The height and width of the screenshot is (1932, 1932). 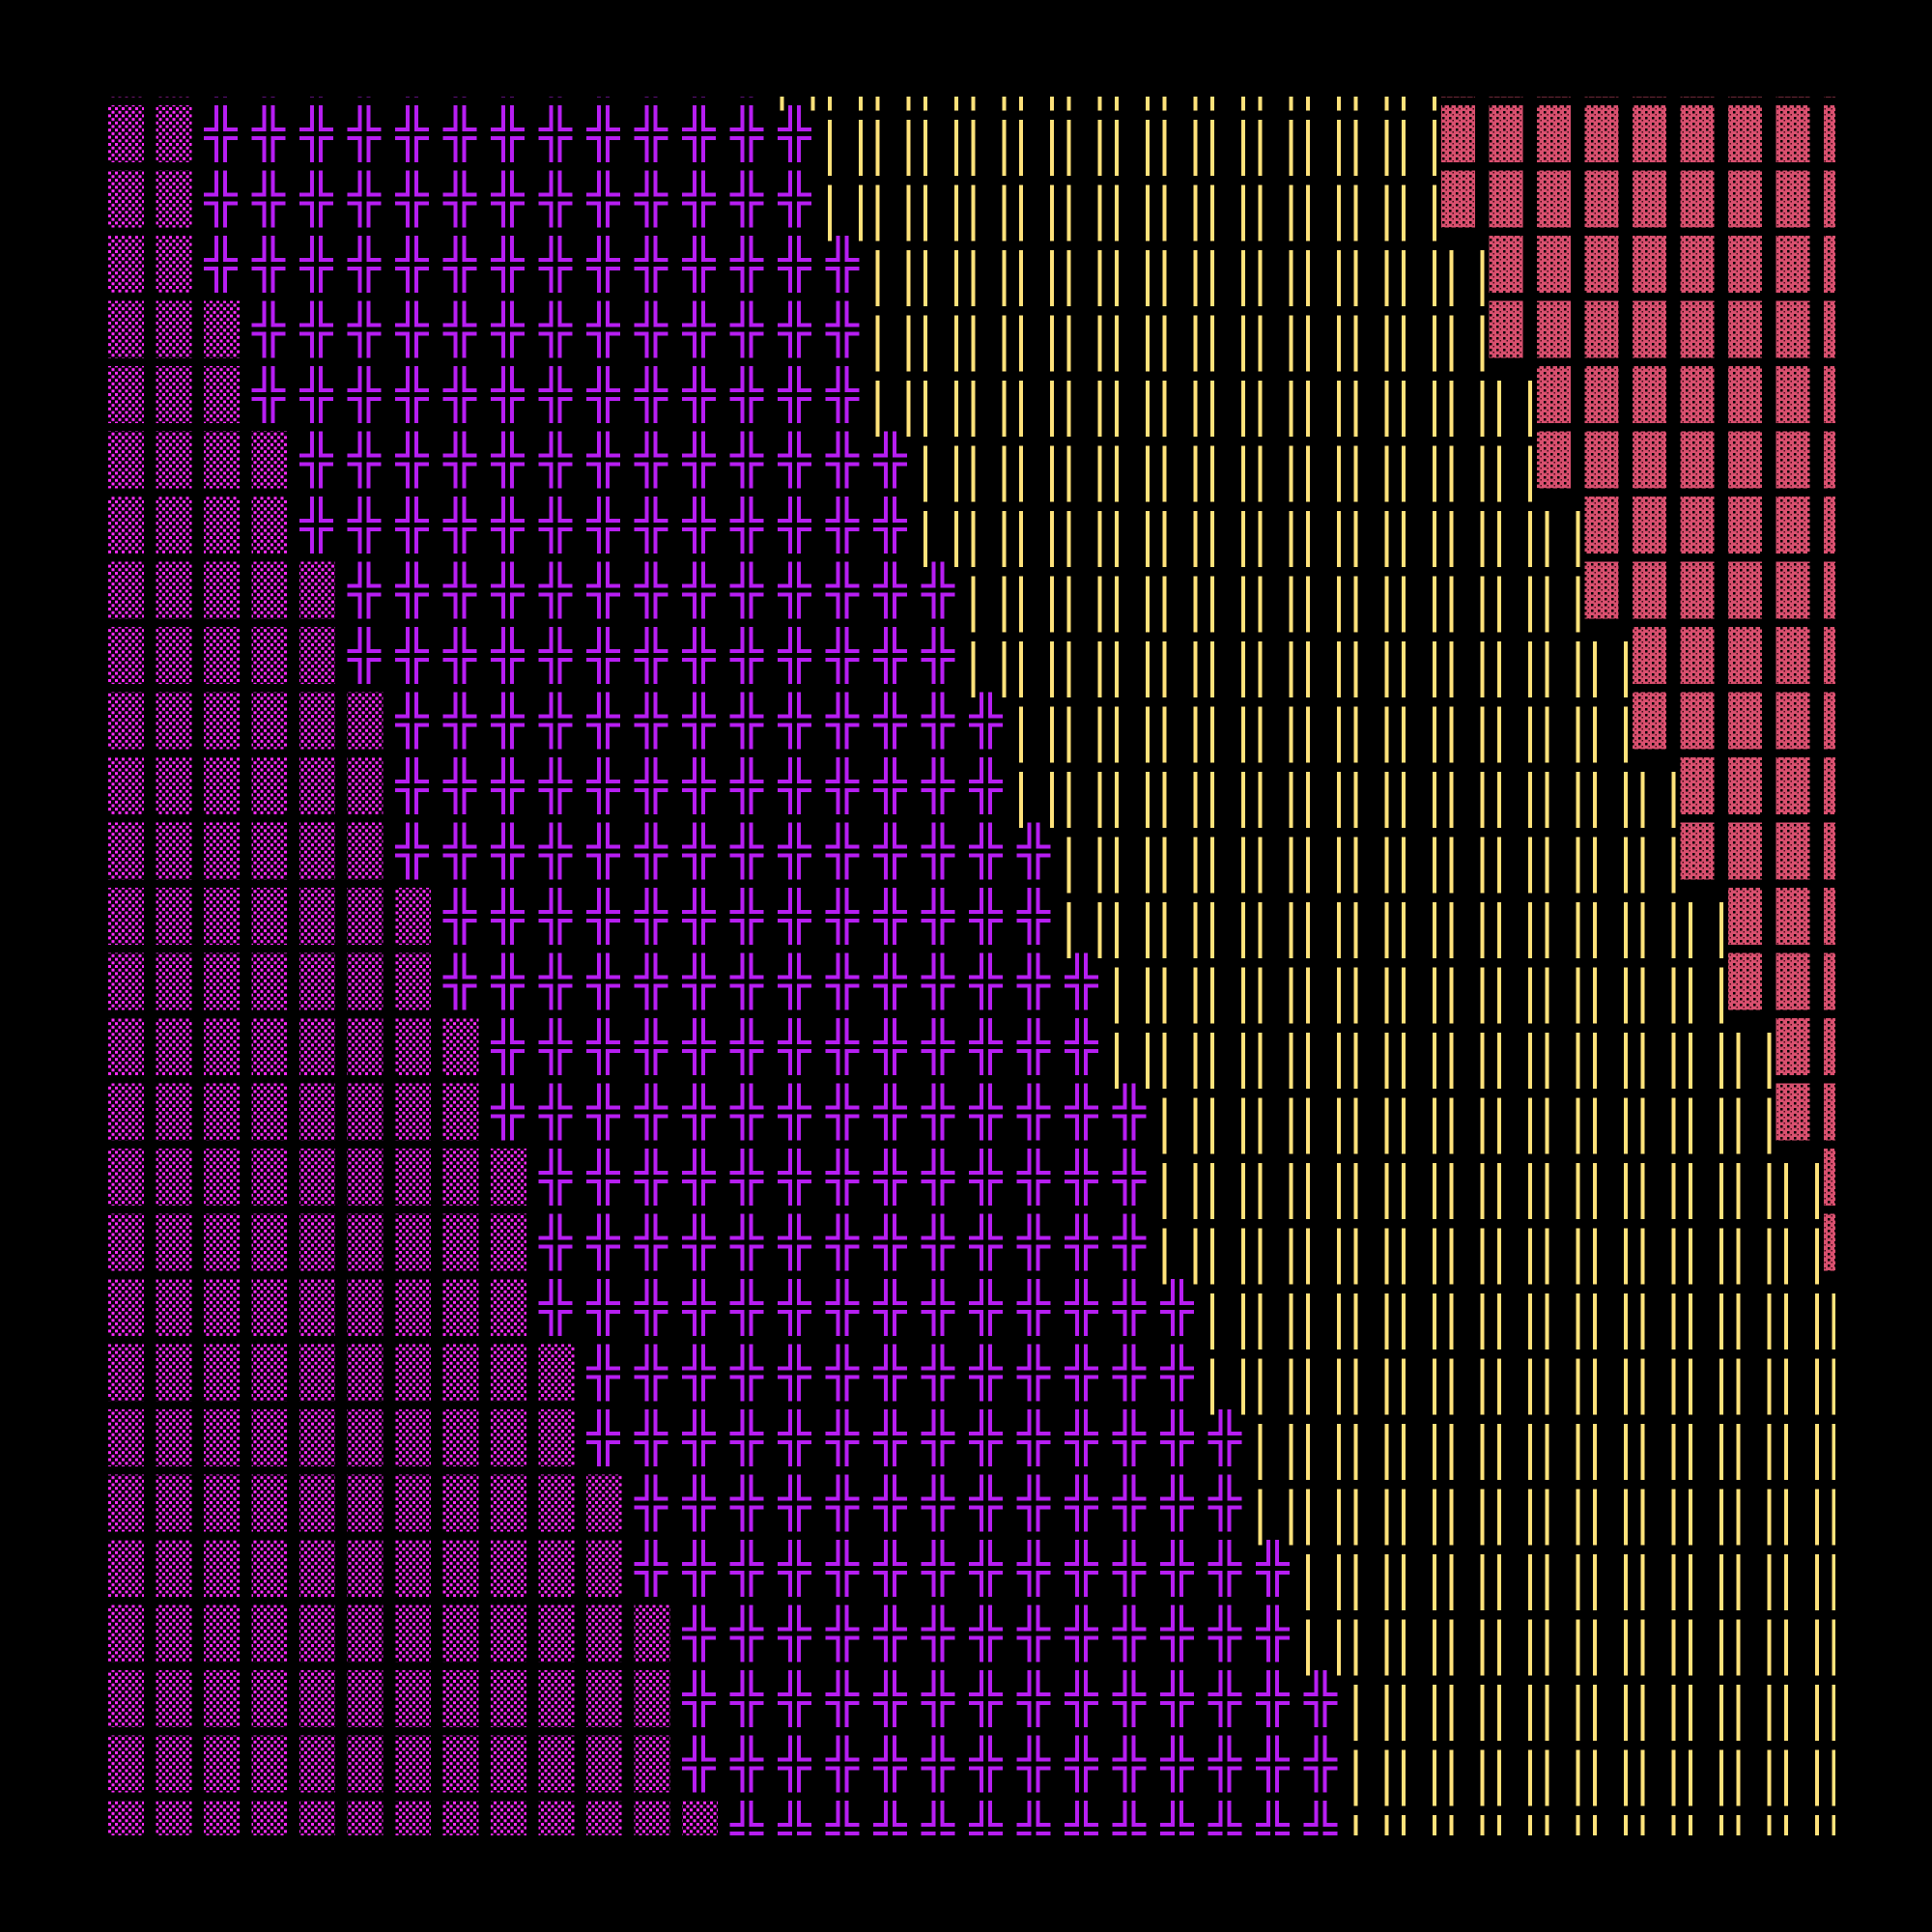 What do you see at coordinates (971, 792) in the screenshot?
I see `glyph-row: ░░░░░░╬╬╬╬╬╬╬╬╬╬╬╬╬║║║║║║║║║║║║║║▓▓▓▓` at bounding box center [971, 792].